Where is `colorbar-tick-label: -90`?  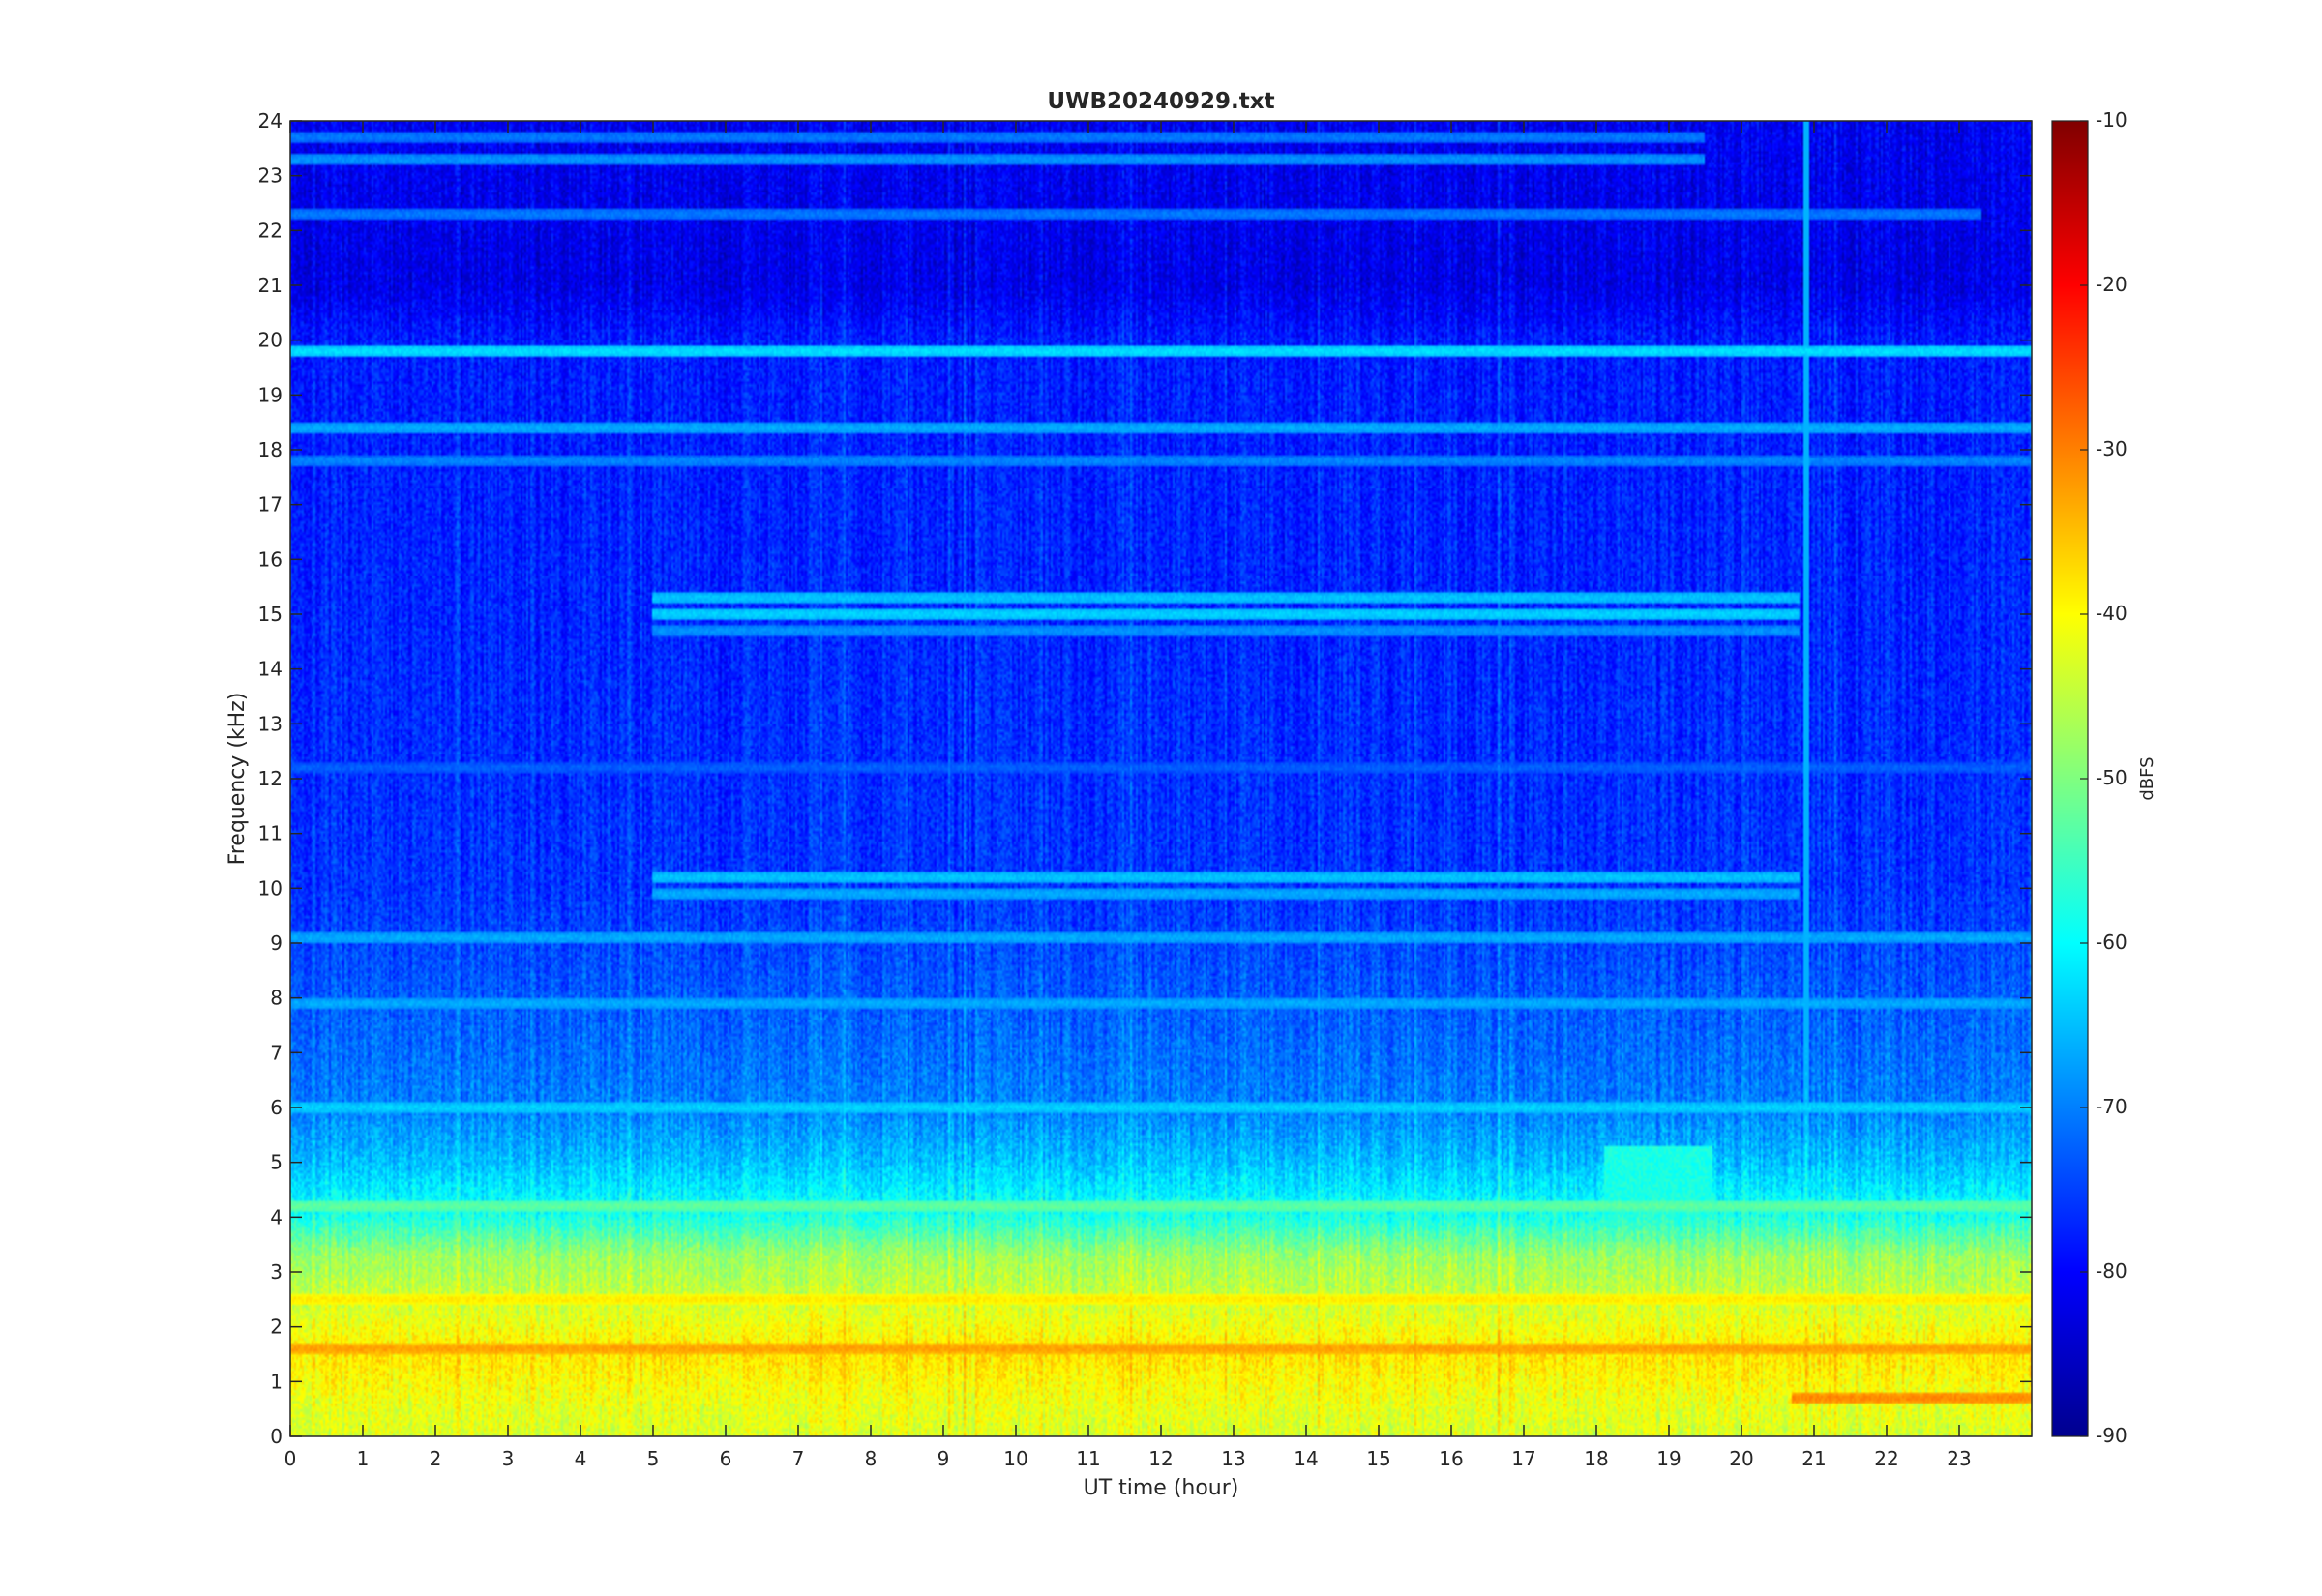
colorbar-tick-label: -90 is located at coordinates (2112, 1435).